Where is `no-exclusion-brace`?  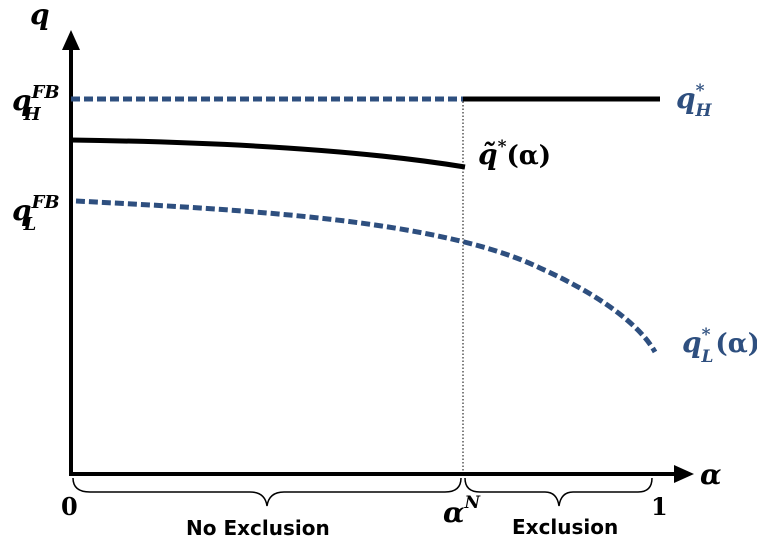
no-exclusion-brace is located at coordinates (267, 492).